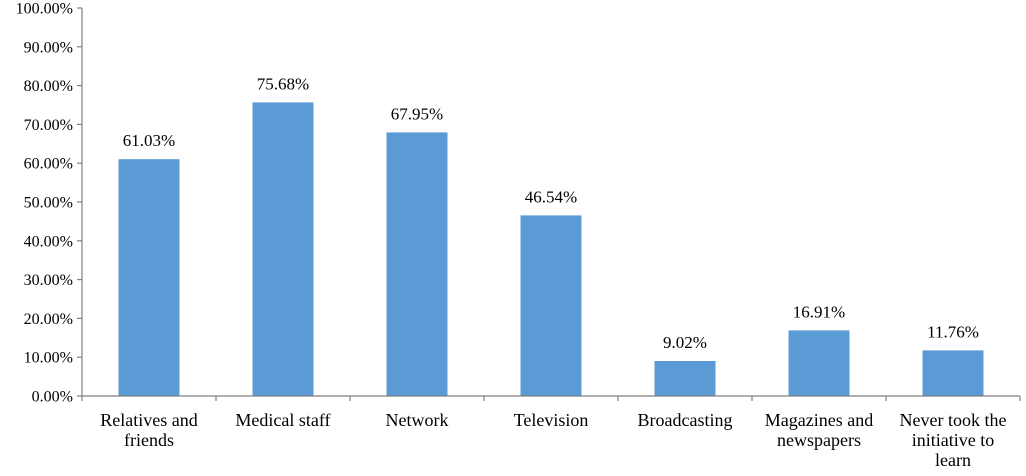 The width and height of the screenshot is (1026, 476). I want to click on category-label-0-line-1: friends, so click(149, 440).